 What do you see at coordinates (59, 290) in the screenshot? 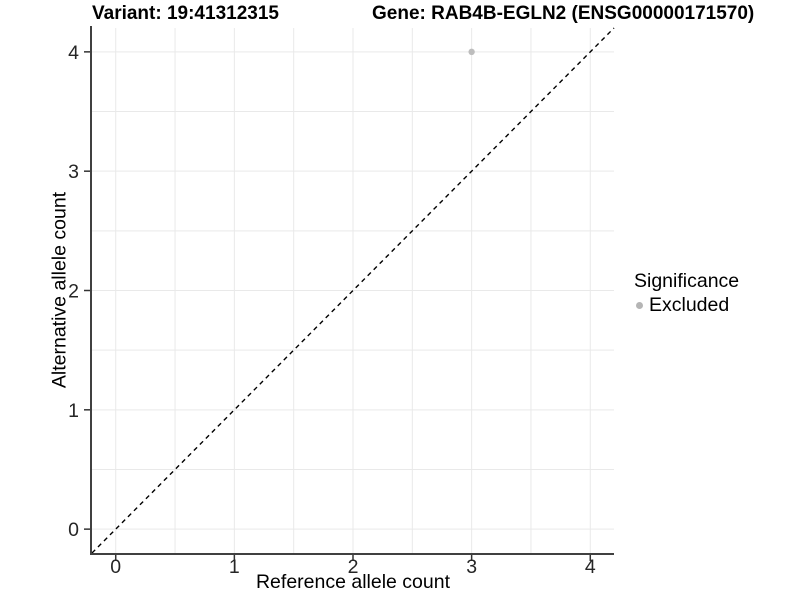
I see `y-axis-title: Alternative allele count` at bounding box center [59, 290].